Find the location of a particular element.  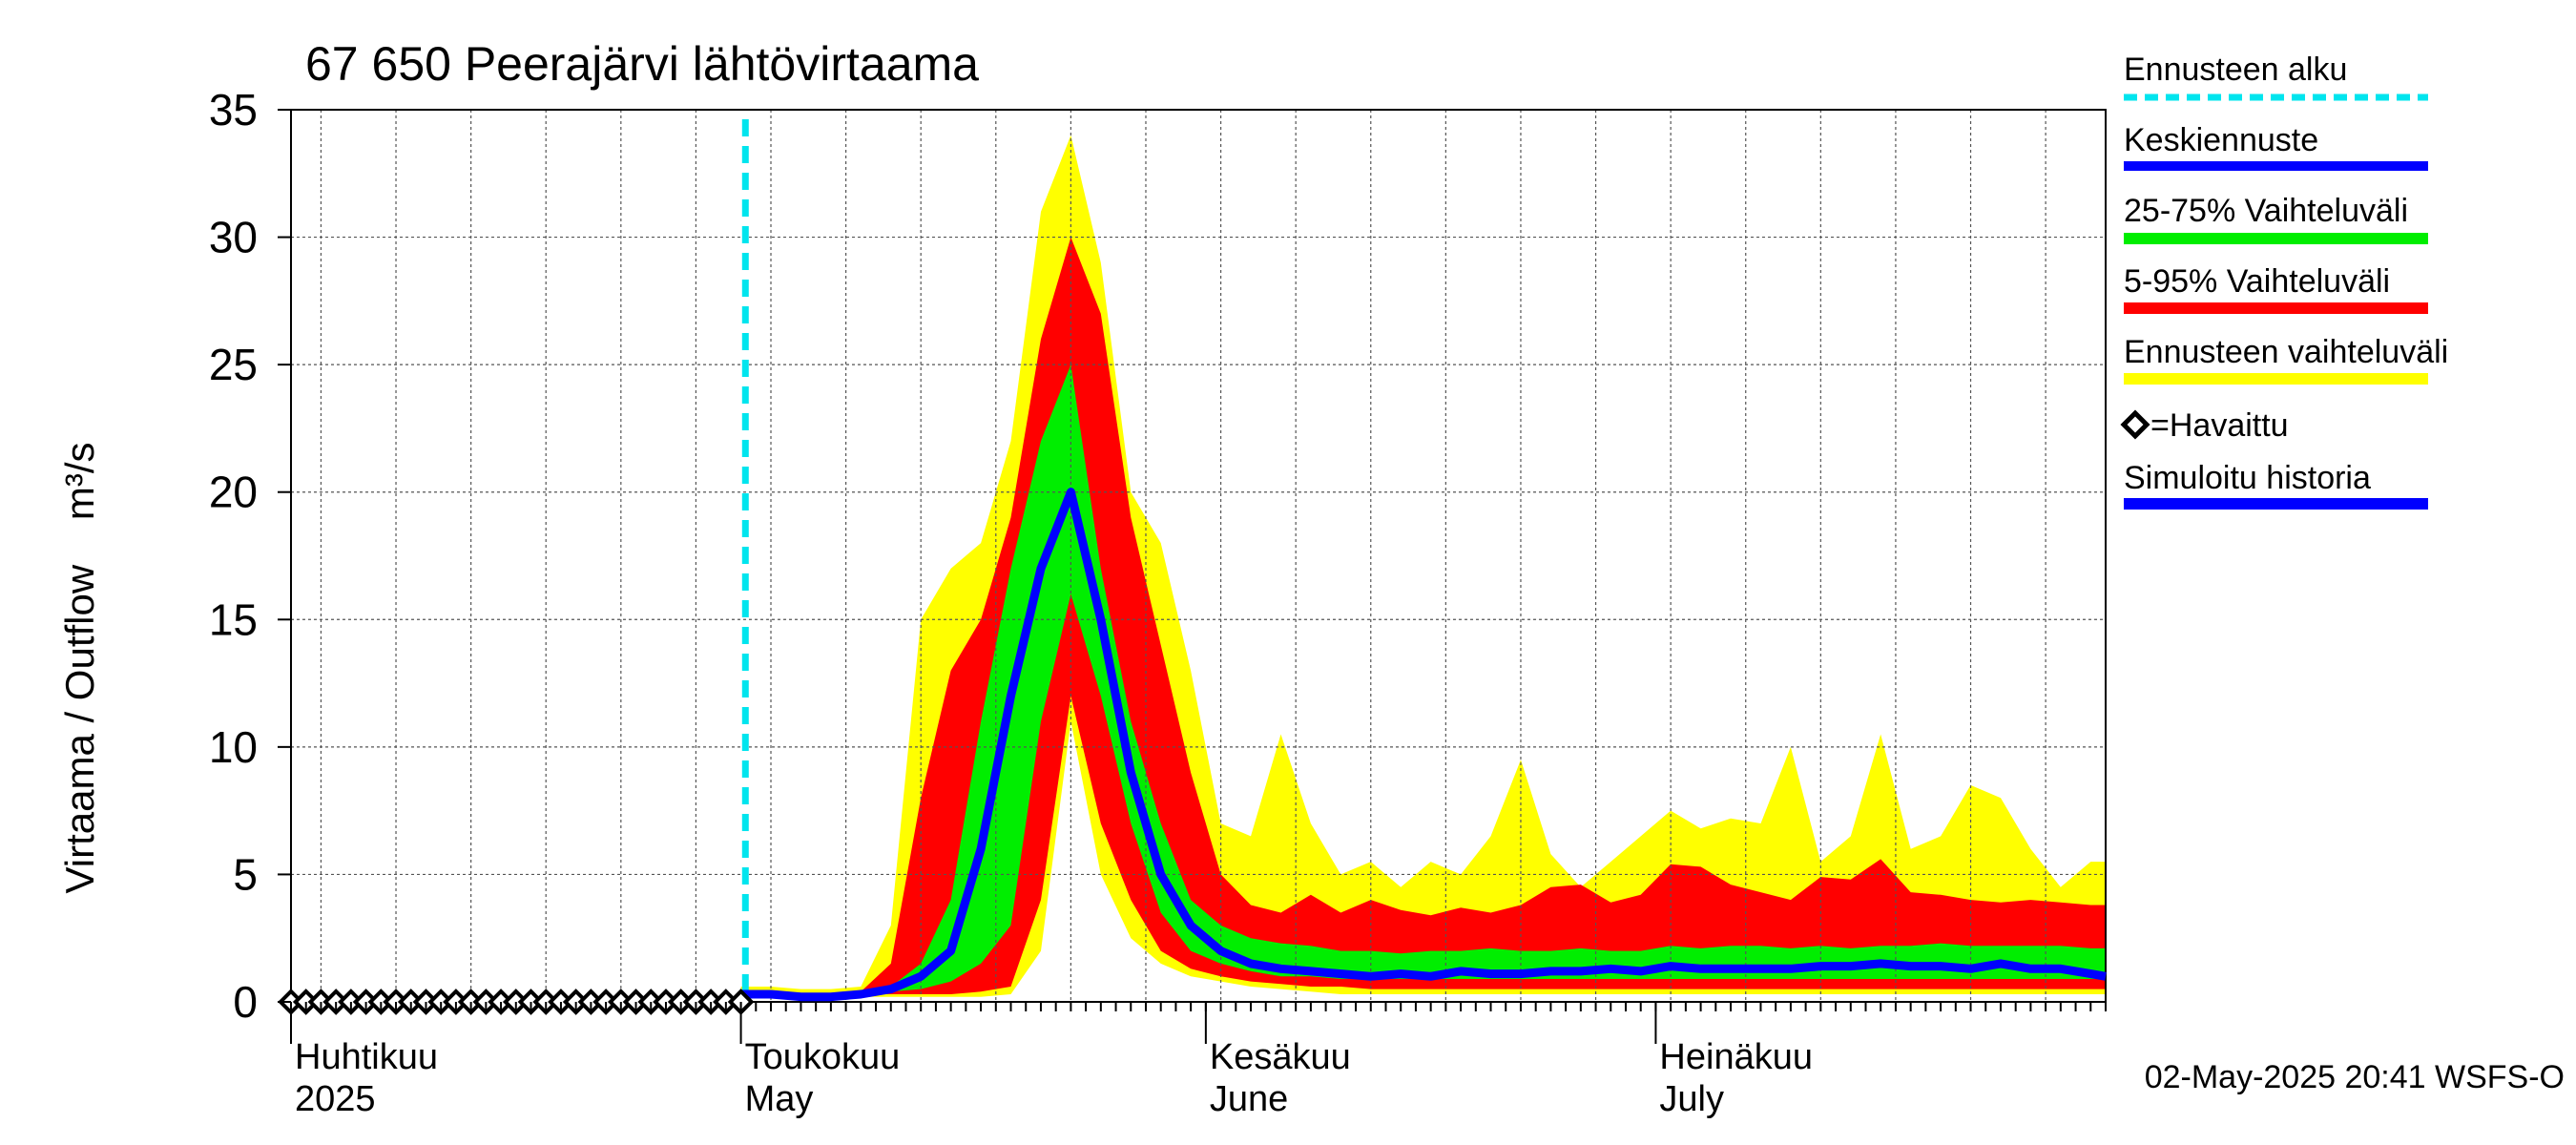

y-tick-label: 30 is located at coordinates (233, 238).